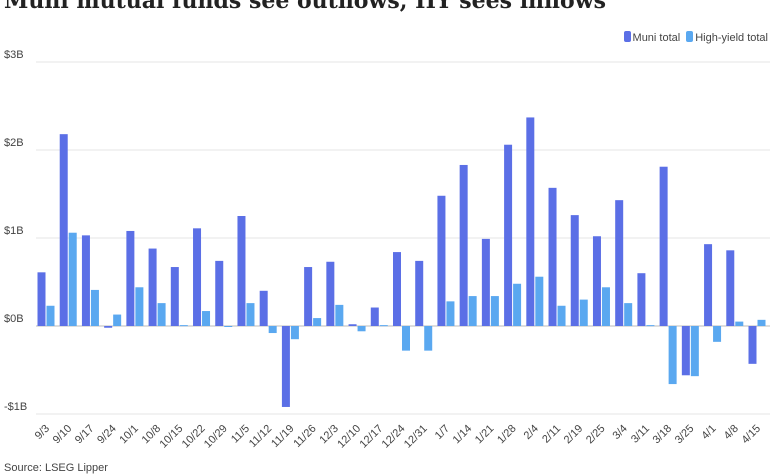  I want to click on bar-hy-12/10, so click(361, 329).